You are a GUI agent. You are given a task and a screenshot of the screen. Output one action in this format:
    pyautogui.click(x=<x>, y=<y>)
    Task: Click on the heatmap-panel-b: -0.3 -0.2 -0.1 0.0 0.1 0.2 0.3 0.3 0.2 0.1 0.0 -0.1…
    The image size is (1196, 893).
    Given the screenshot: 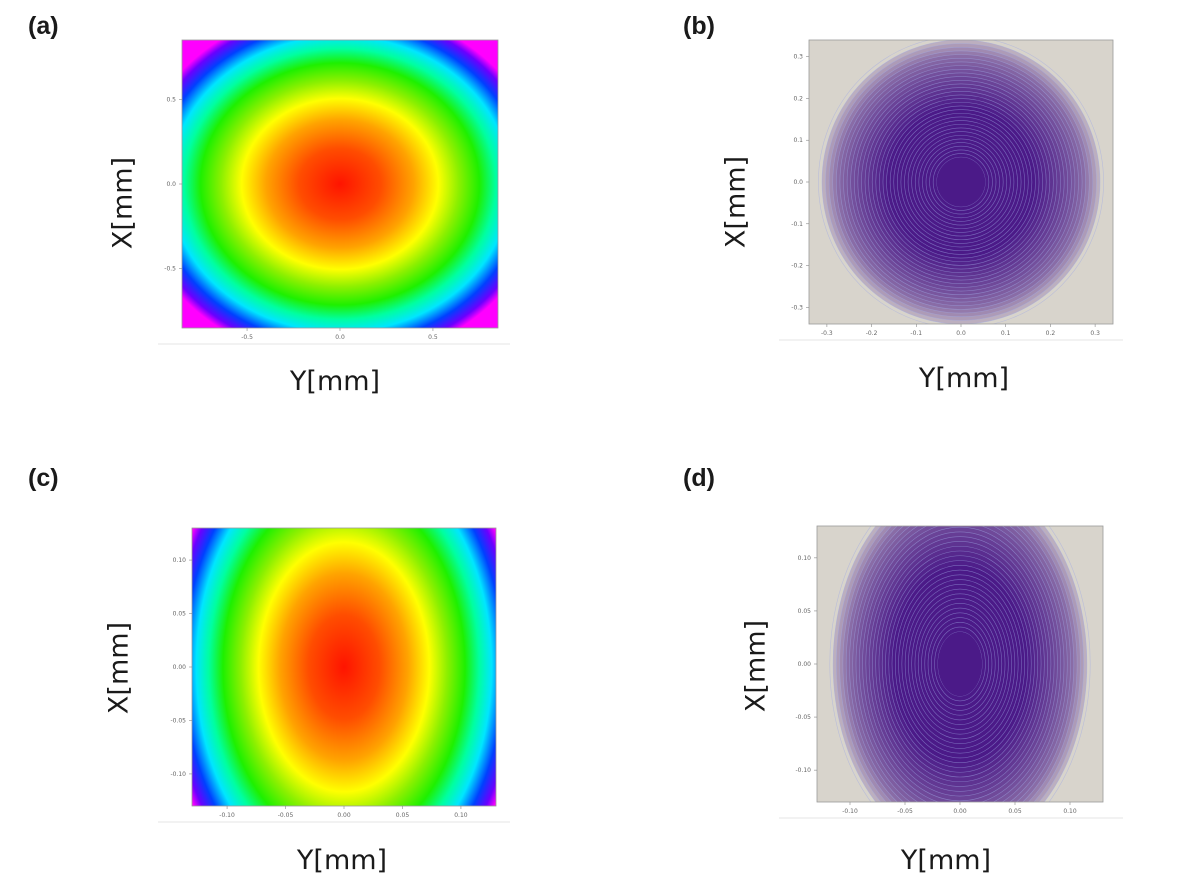 What is the action you would take?
    pyautogui.click(x=951, y=190)
    